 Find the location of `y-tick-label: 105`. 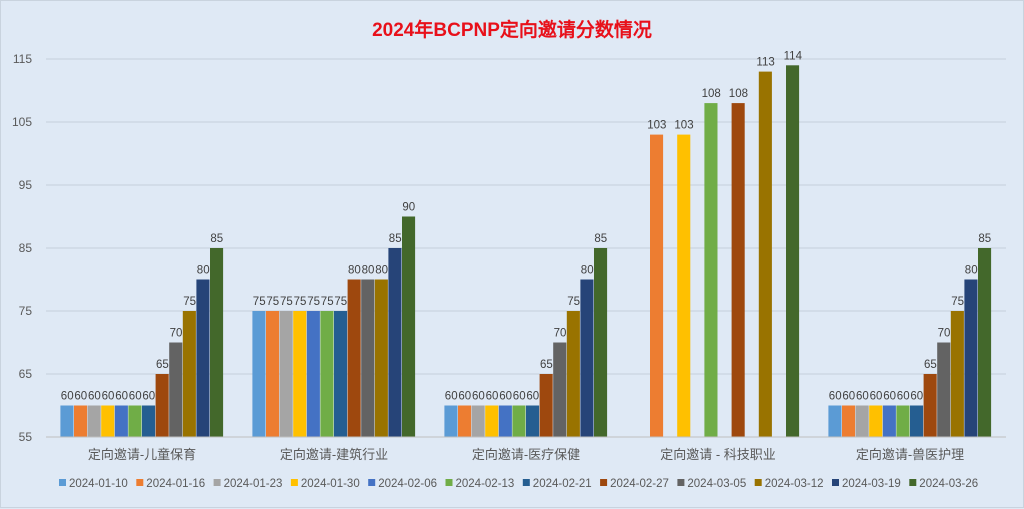

y-tick-label: 105 is located at coordinates (22, 122).